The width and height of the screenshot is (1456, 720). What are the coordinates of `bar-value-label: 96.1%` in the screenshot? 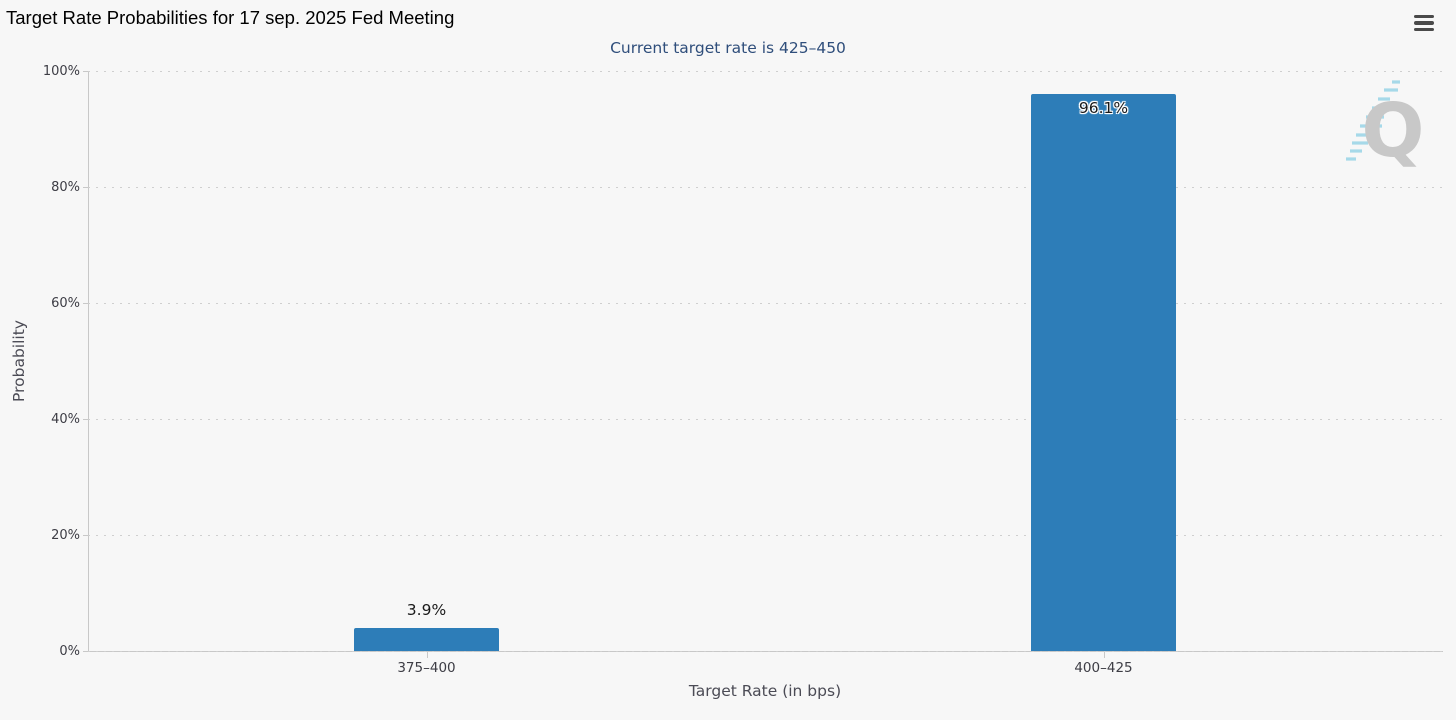 It's located at (1103, 107).